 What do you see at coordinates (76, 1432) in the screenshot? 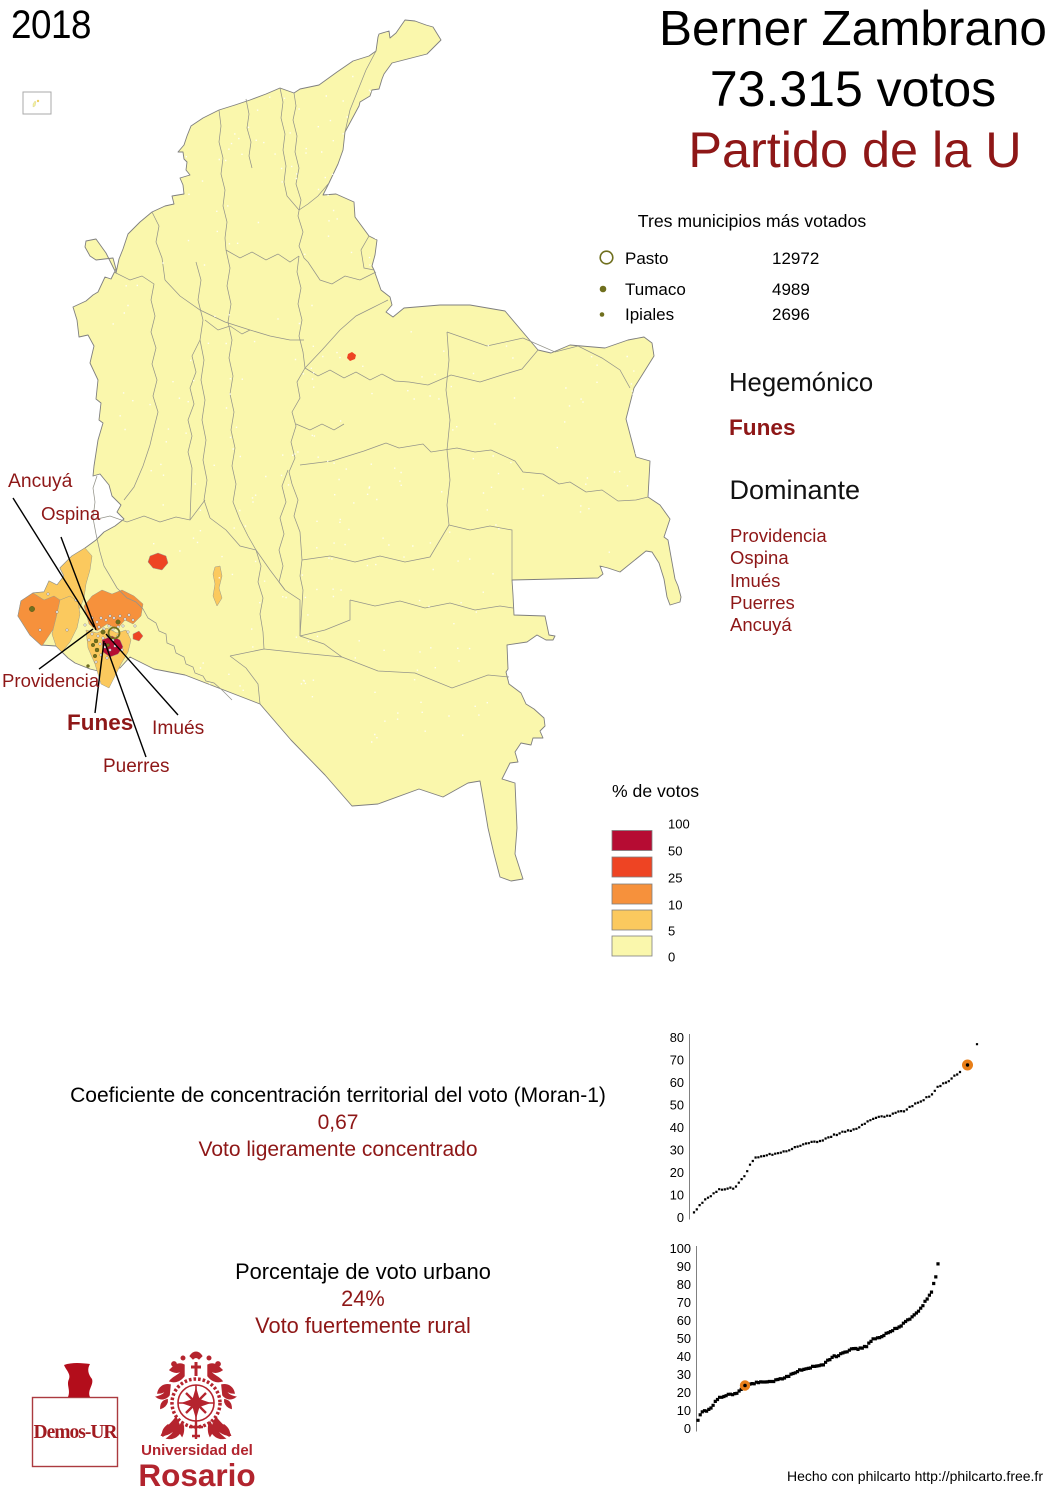
I see `svg-text: Demos-UR` at bounding box center [76, 1432].